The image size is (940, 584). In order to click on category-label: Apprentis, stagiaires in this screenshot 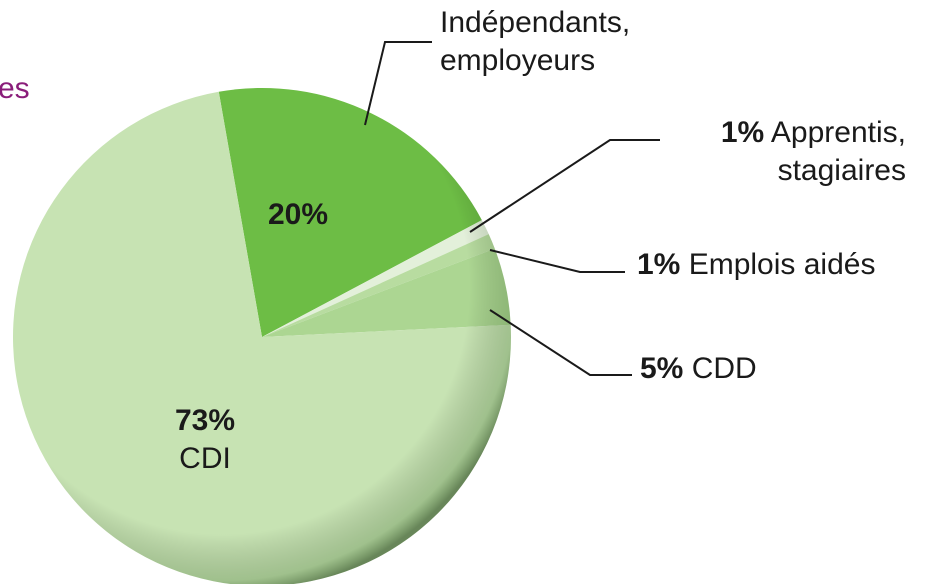, I will do `click(838, 151)`.